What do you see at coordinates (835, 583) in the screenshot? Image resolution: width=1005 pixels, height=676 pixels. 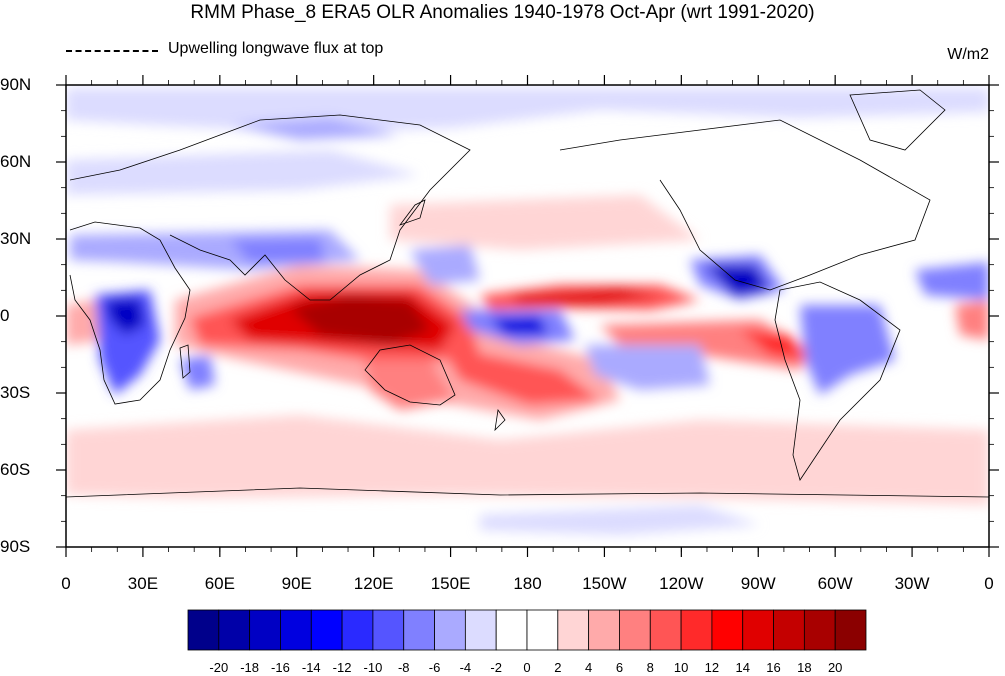 I see `lon-tick-label: 60W` at bounding box center [835, 583].